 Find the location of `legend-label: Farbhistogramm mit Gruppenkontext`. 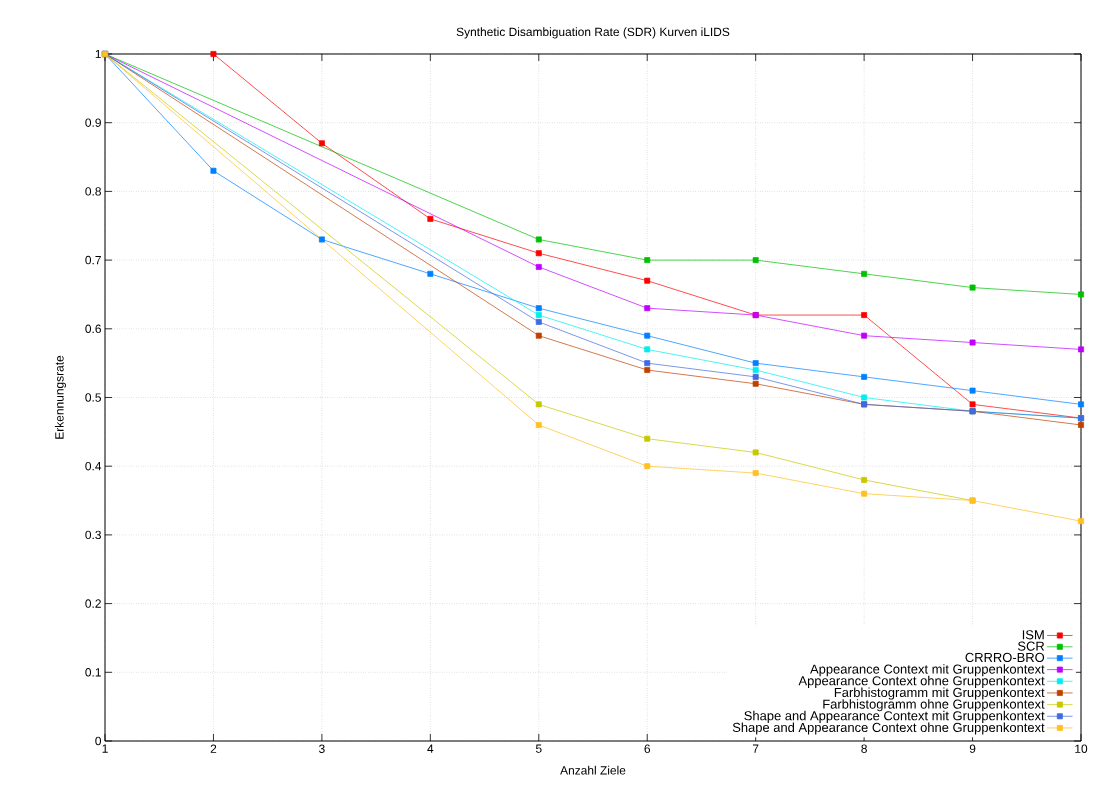

legend-label: Farbhistogramm mit Gruppenkontext is located at coordinates (939, 693).